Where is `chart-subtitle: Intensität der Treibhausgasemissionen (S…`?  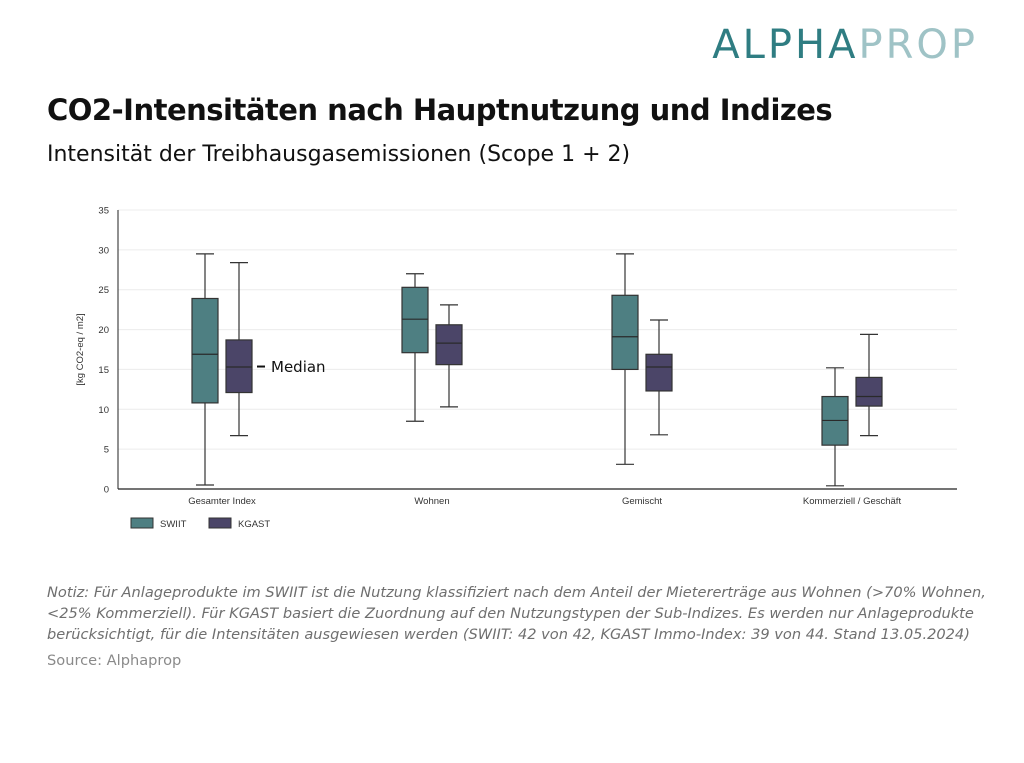 chart-subtitle: Intensität der Treibhausgasemissionen (S… is located at coordinates (339, 154).